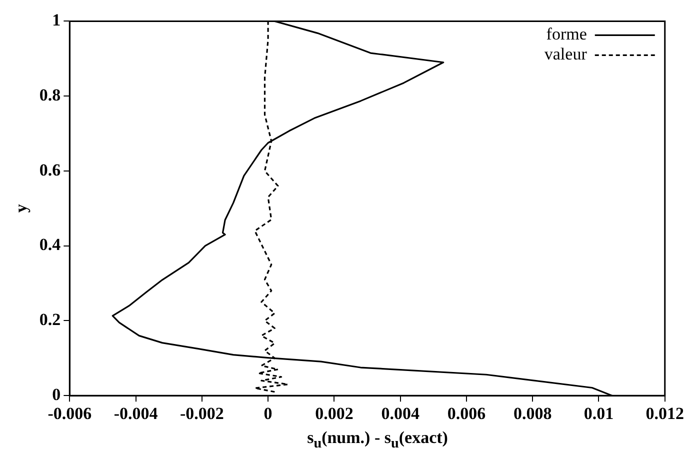 The image size is (695, 468). I want to click on x-tick-label: 0.01, so click(599, 414).